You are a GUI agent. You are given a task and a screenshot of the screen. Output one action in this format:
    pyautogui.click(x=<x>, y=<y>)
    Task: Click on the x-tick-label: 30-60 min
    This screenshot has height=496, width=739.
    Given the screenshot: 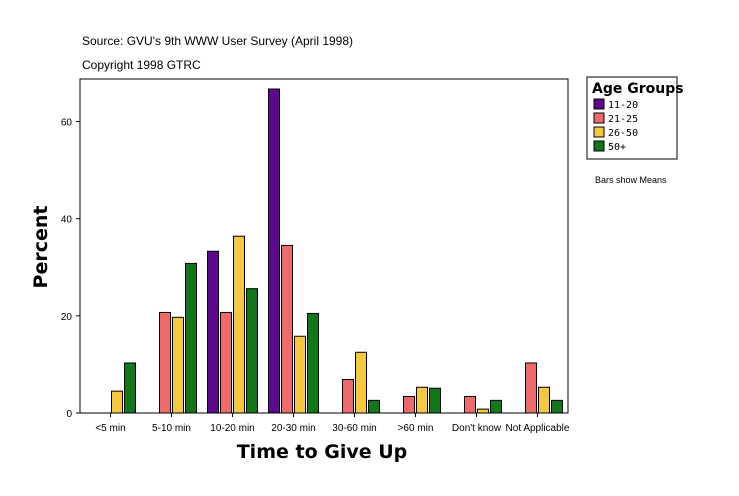 What is the action you would take?
    pyautogui.click(x=354, y=428)
    